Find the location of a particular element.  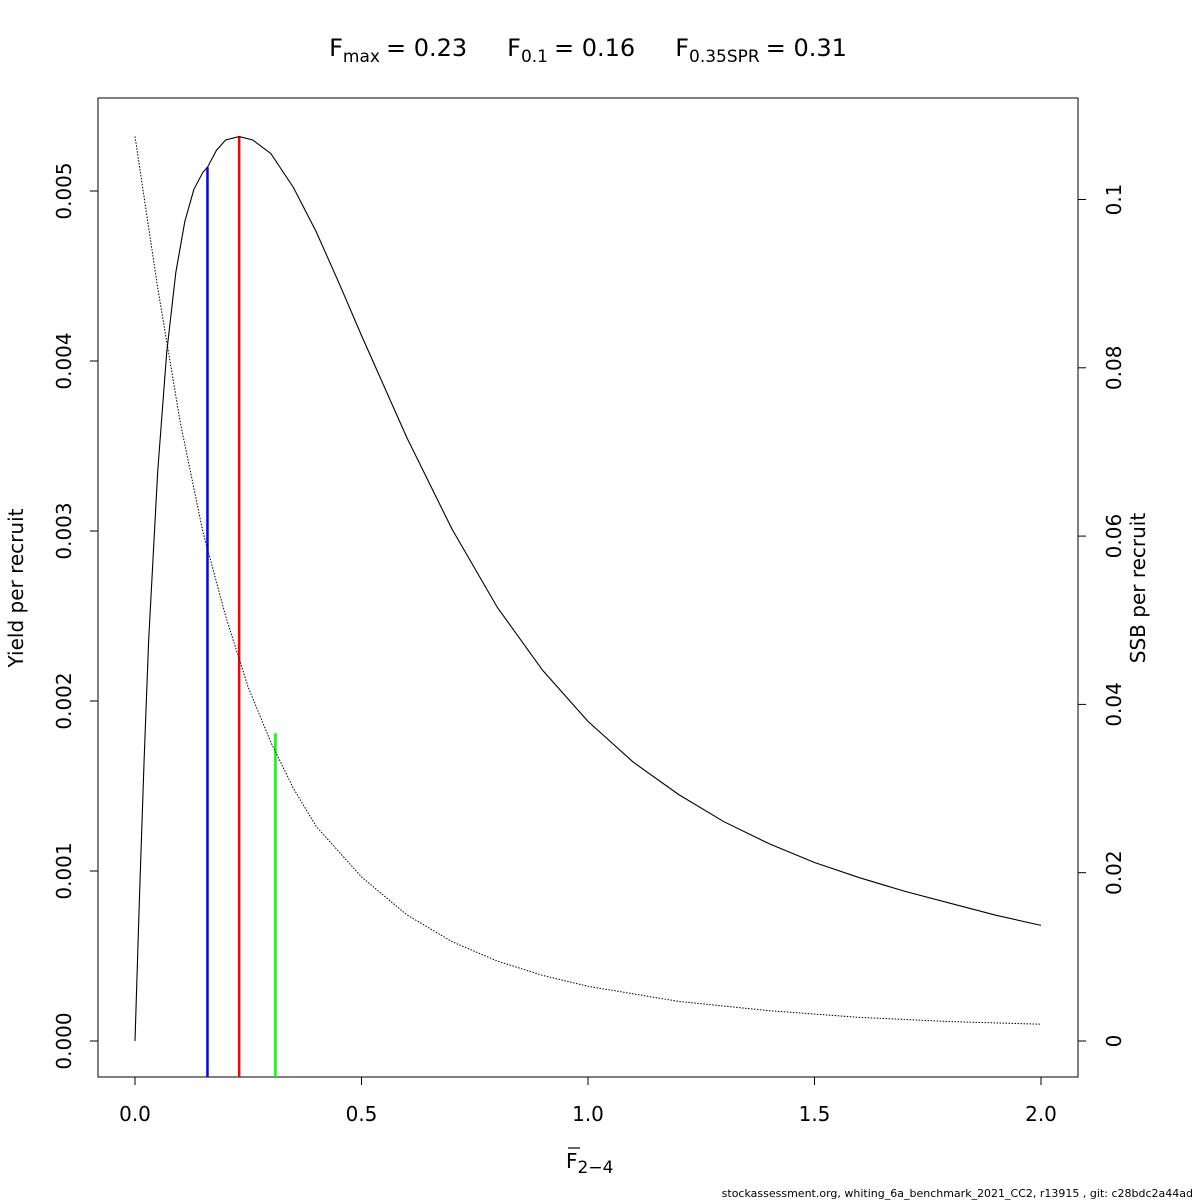

y-left-tick-label: 0.001 is located at coordinates (64, 870).